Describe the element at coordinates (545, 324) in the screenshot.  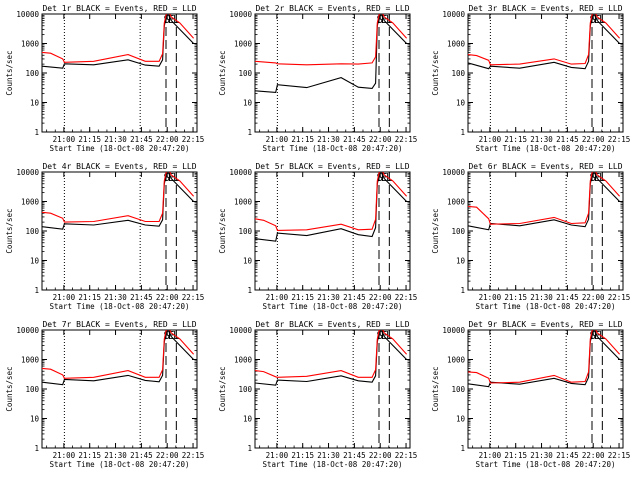
I see `panel-title: Det 9r BLACK = Events, RED = LLD` at that location.